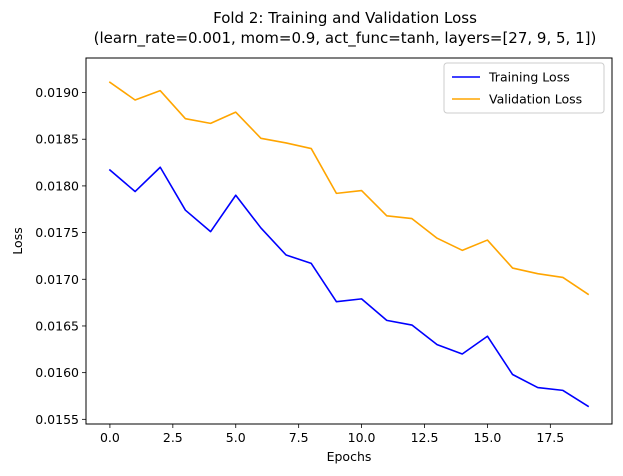 The width and height of the screenshot is (623, 476). What do you see at coordinates (487, 437) in the screenshot?
I see `x-tick-label: 15.0` at bounding box center [487, 437].